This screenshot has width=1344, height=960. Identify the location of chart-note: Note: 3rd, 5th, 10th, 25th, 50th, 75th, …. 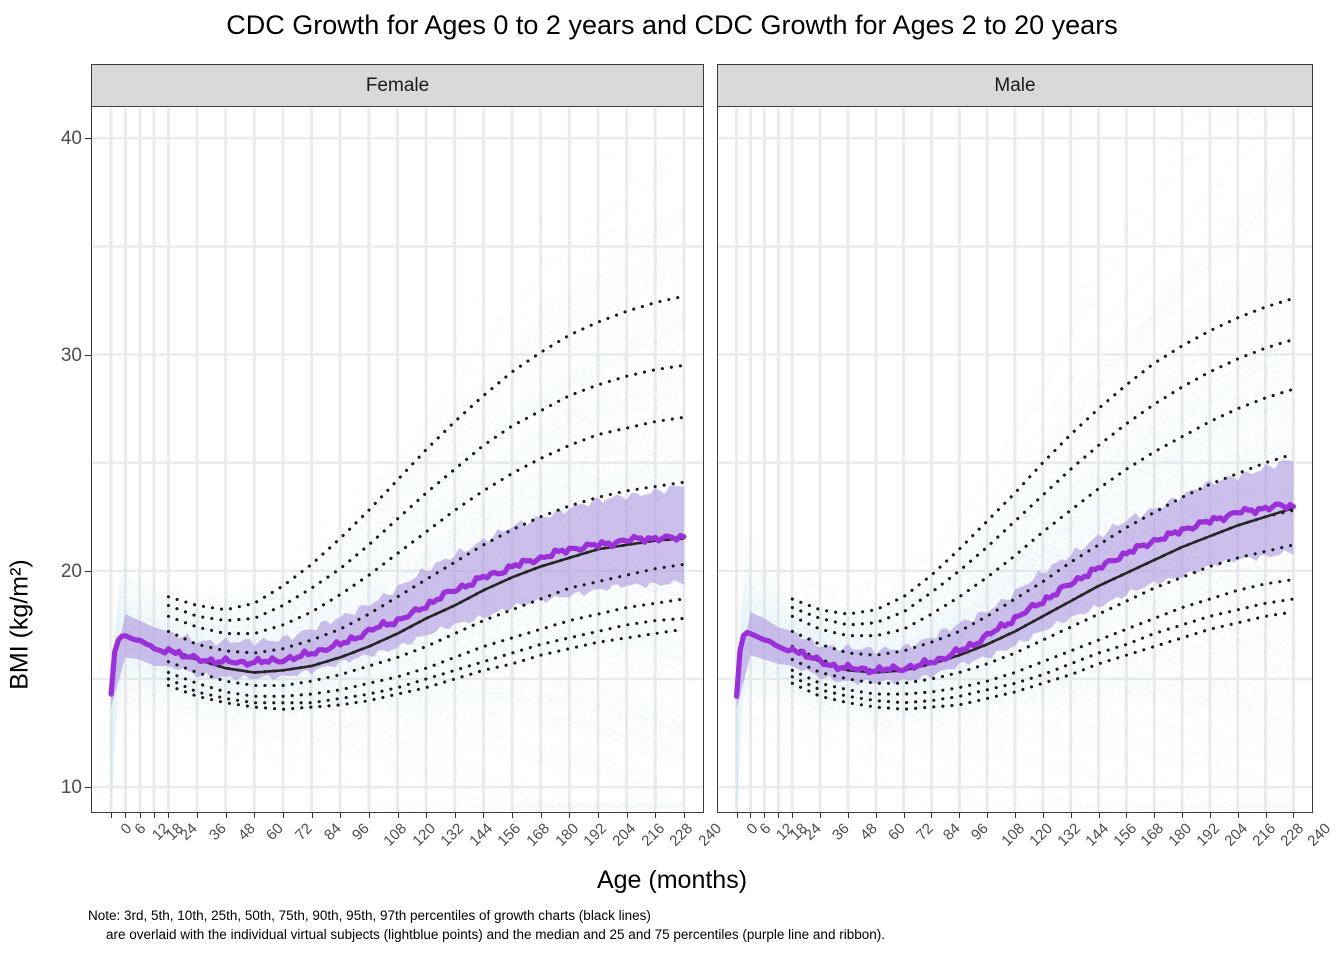
(708, 925).